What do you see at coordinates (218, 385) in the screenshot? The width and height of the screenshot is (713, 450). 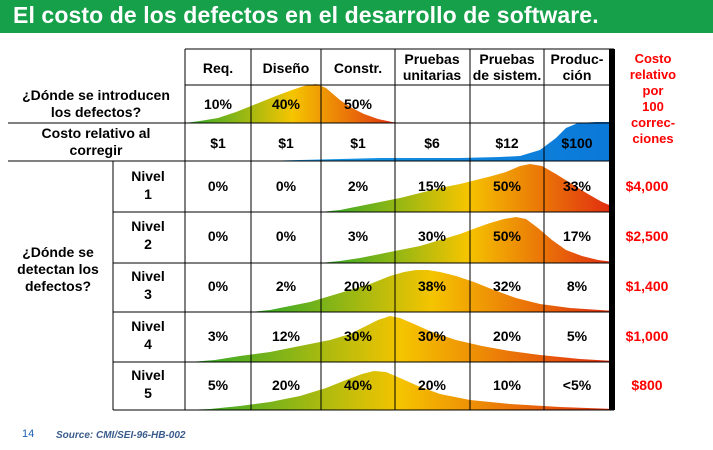 I see `level-5-value: 5%` at bounding box center [218, 385].